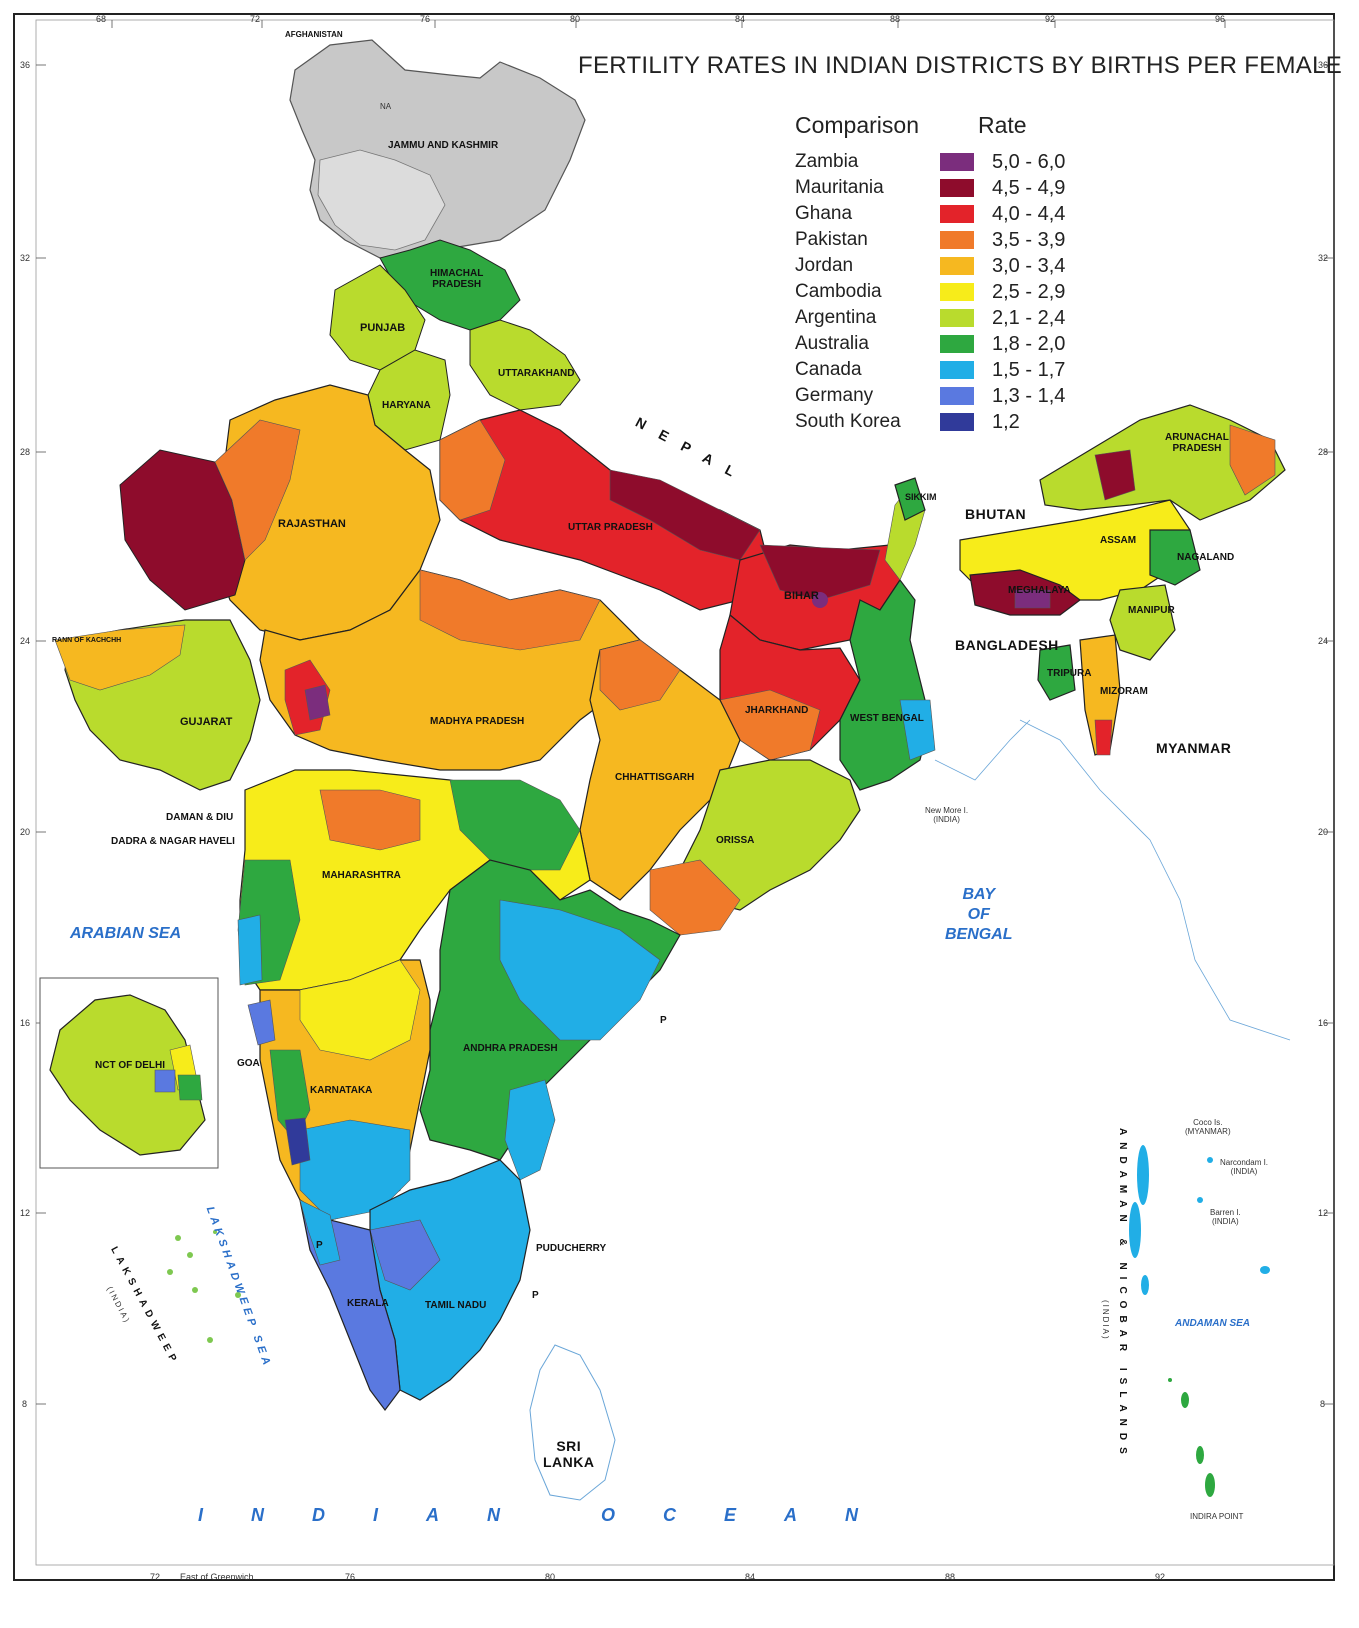  What do you see at coordinates (381, 200) in the screenshot?
I see `region-jk-admin` at bounding box center [381, 200].